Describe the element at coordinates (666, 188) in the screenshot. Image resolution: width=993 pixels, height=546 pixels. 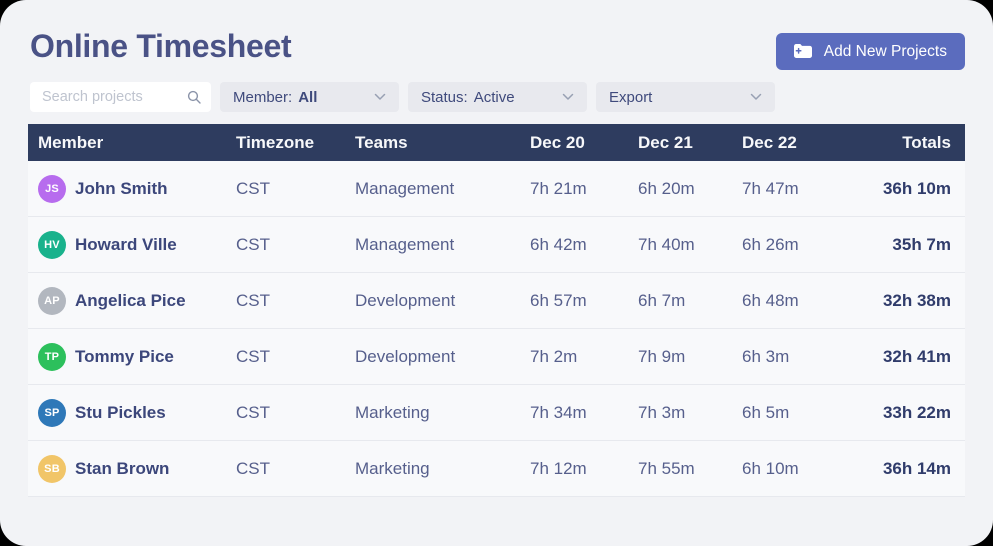
I see `dec21-cell: 6h 20m` at that location.